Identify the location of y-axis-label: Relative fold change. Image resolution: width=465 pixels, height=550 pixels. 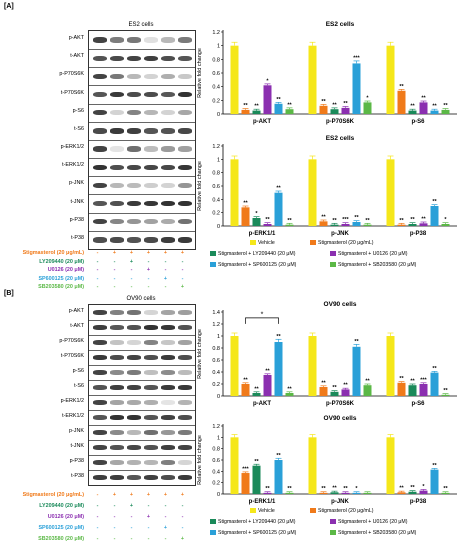
(200, 460).